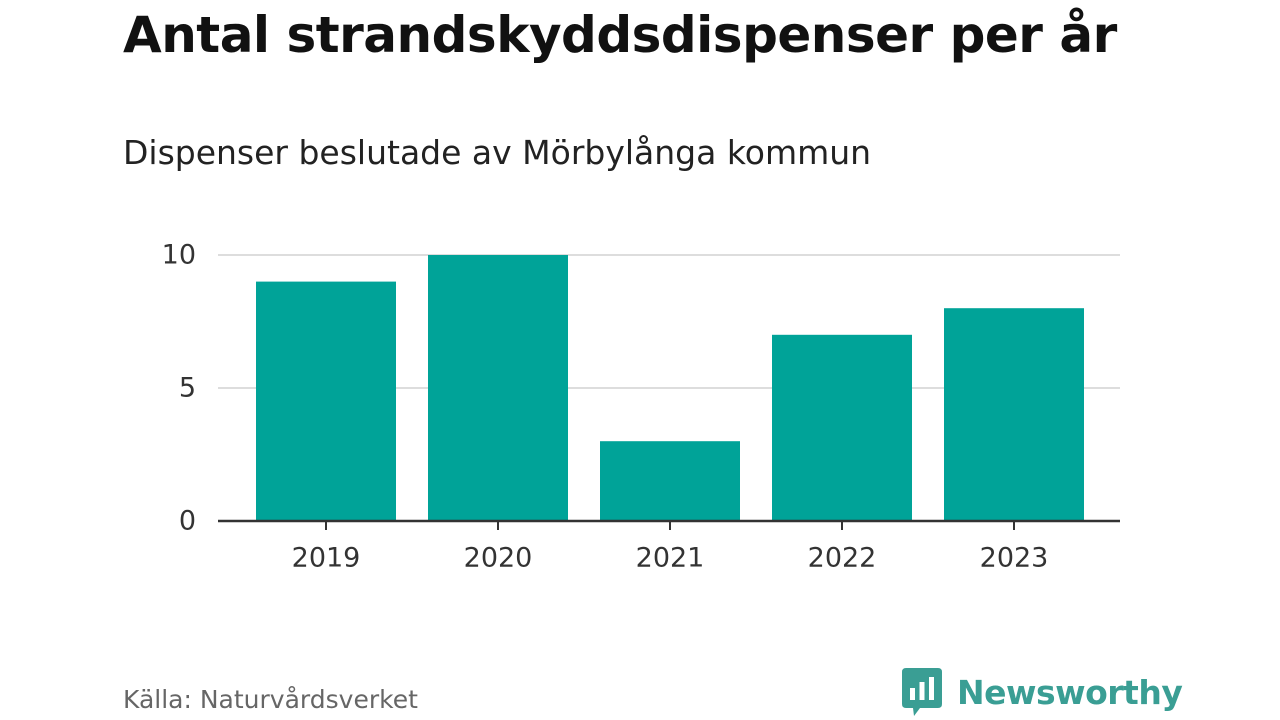 This screenshot has height=720, width=1280. Describe the element at coordinates (1014, 558) in the screenshot. I see `x-tick-label: 2023` at that location.